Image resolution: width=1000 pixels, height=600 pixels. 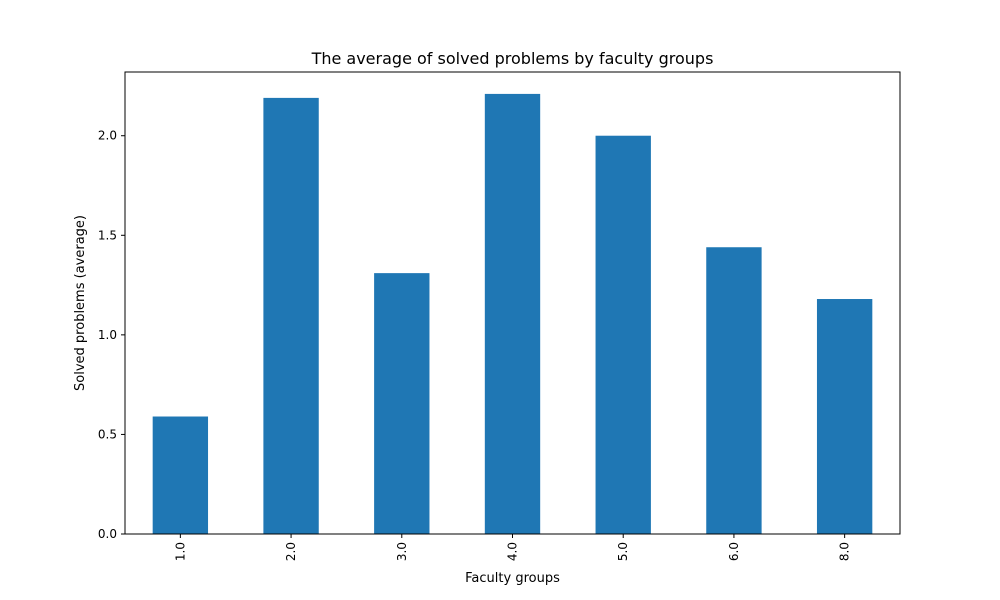 I want to click on x-tick-label: 1.0, so click(x=180, y=551).